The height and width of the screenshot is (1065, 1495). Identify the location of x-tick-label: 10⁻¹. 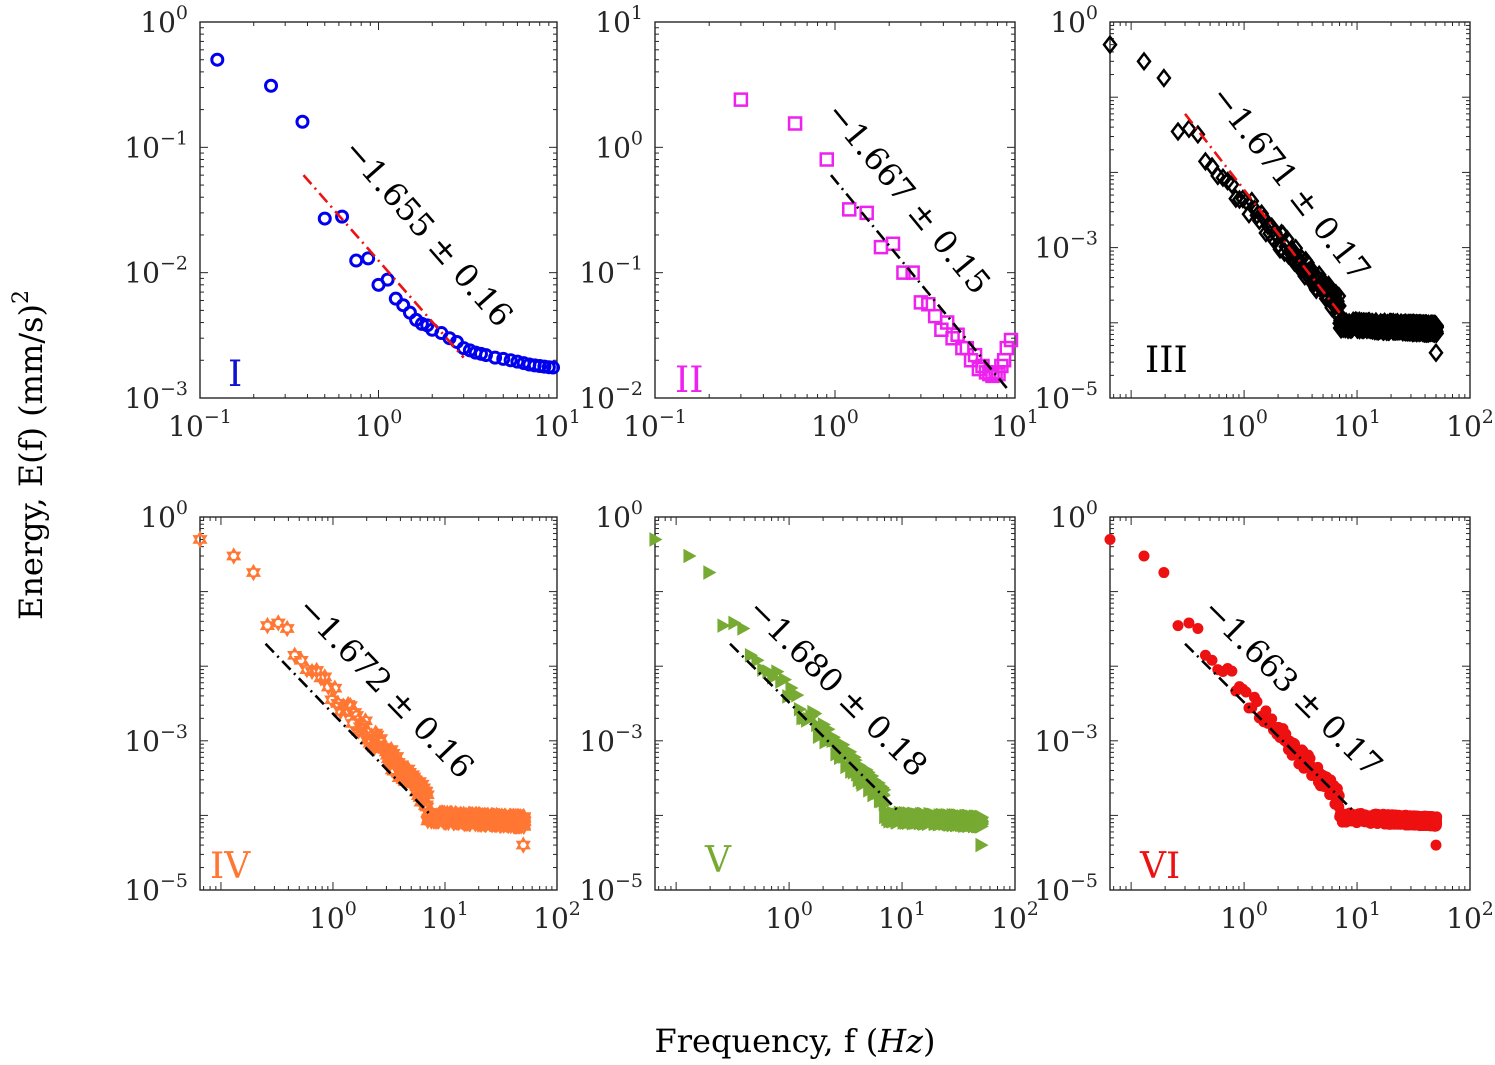
(655, 424).